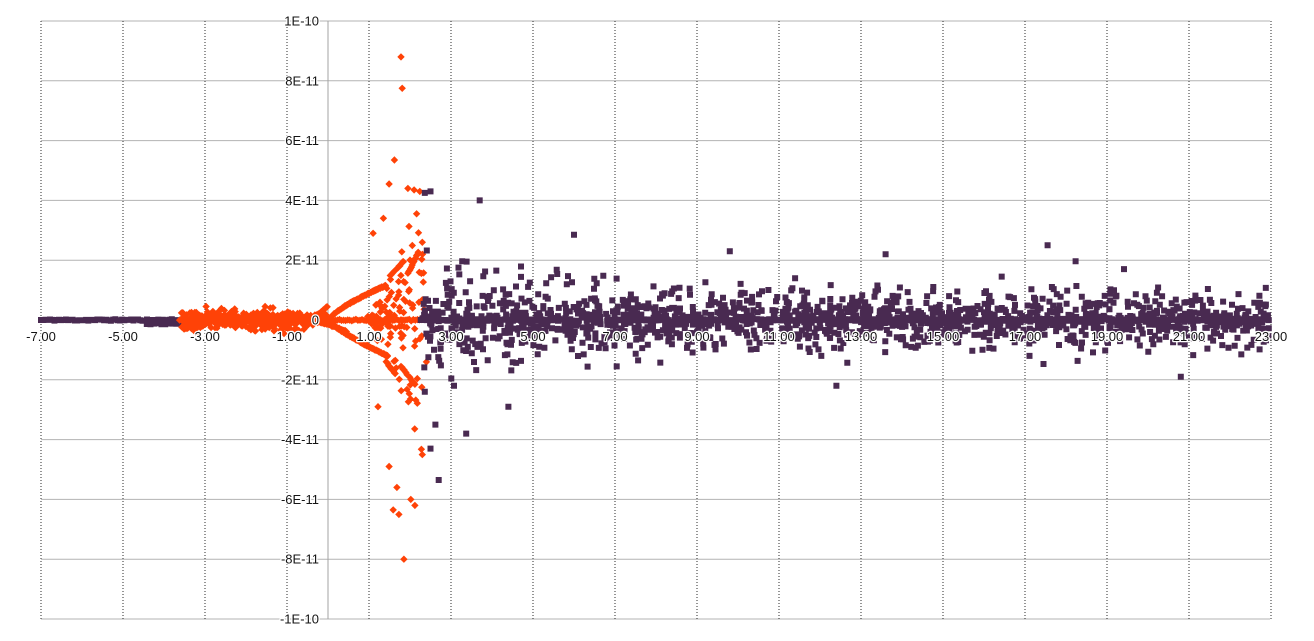 The width and height of the screenshot is (1314, 641). I want to click on x-tick-label: 19.00, so click(1107, 336).